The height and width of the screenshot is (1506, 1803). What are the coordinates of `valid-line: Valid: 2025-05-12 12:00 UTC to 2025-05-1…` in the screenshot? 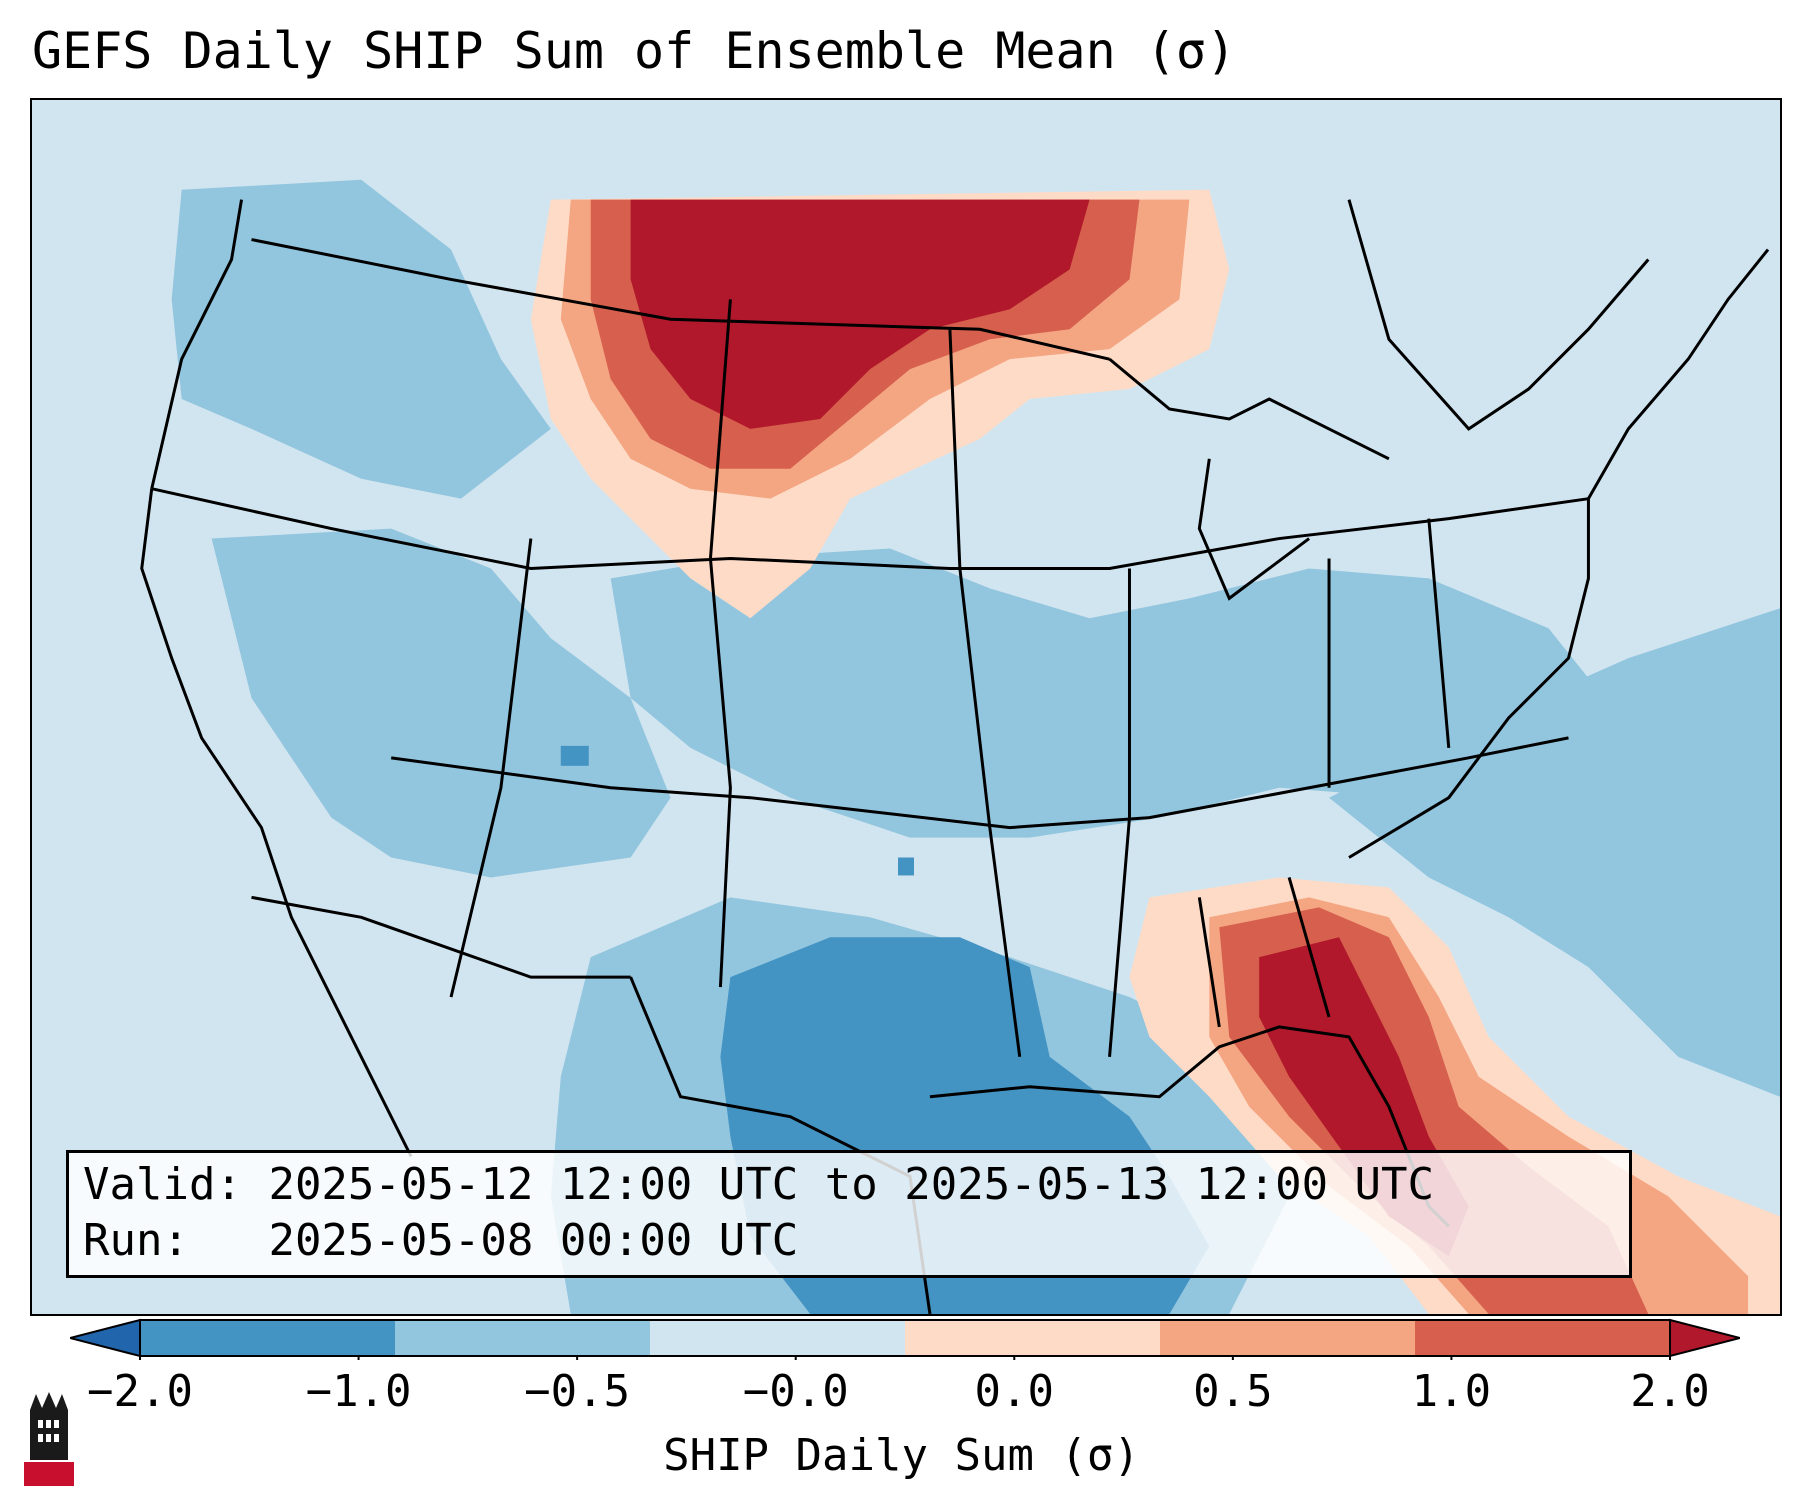 It's located at (856, 1185).